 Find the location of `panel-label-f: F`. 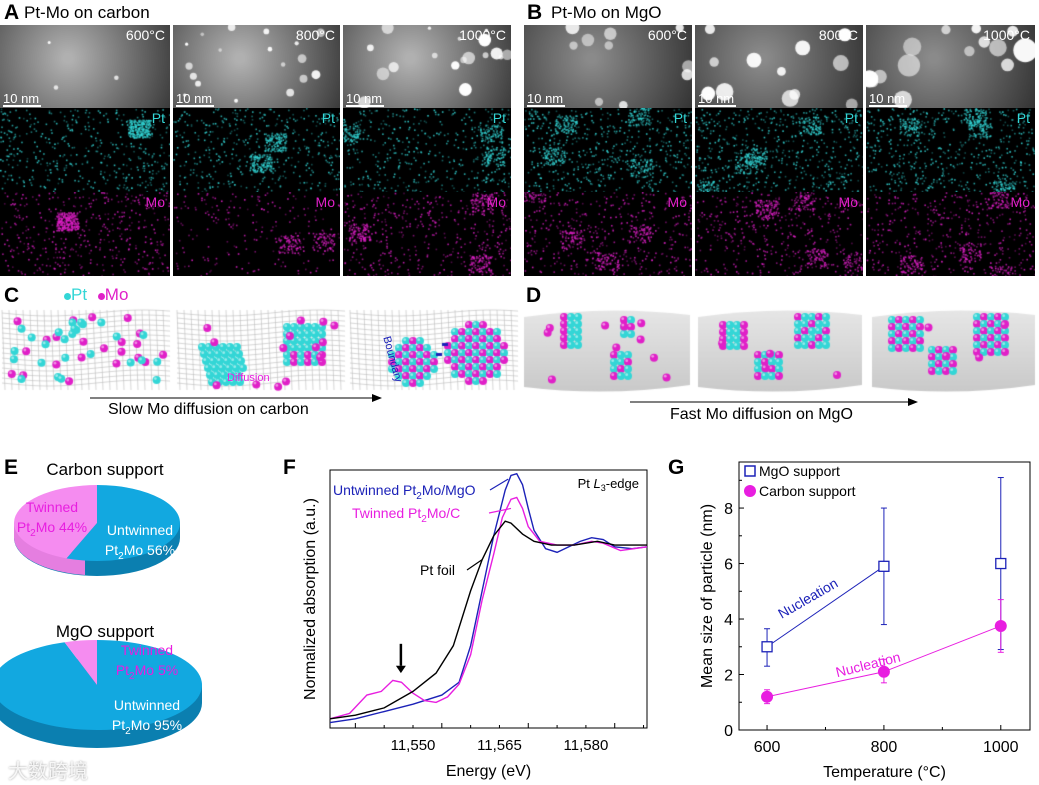

panel-label-f: F is located at coordinates (289, 467).